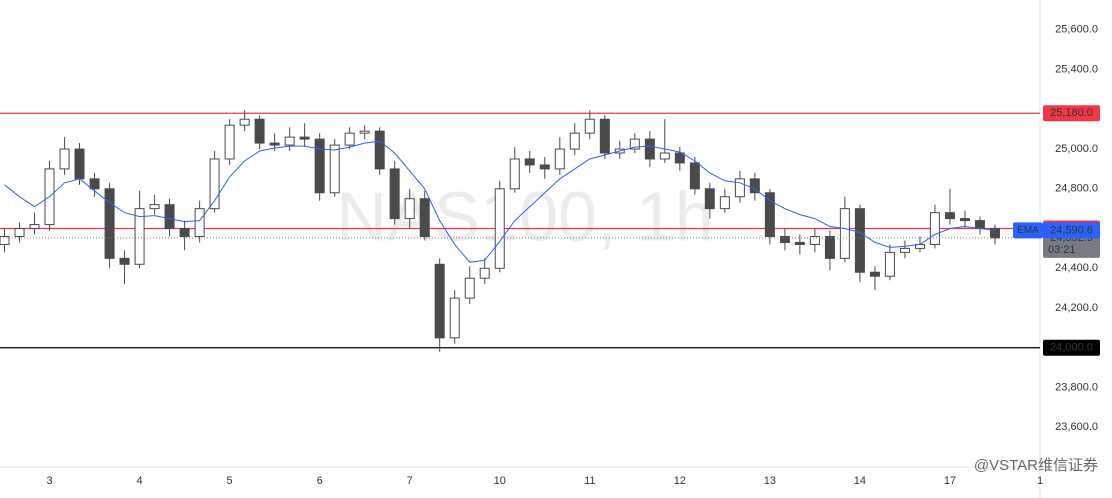 This screenshot has width=1112, height=498. I want to click on level-label: 24,000.0, so click(1071, 348).